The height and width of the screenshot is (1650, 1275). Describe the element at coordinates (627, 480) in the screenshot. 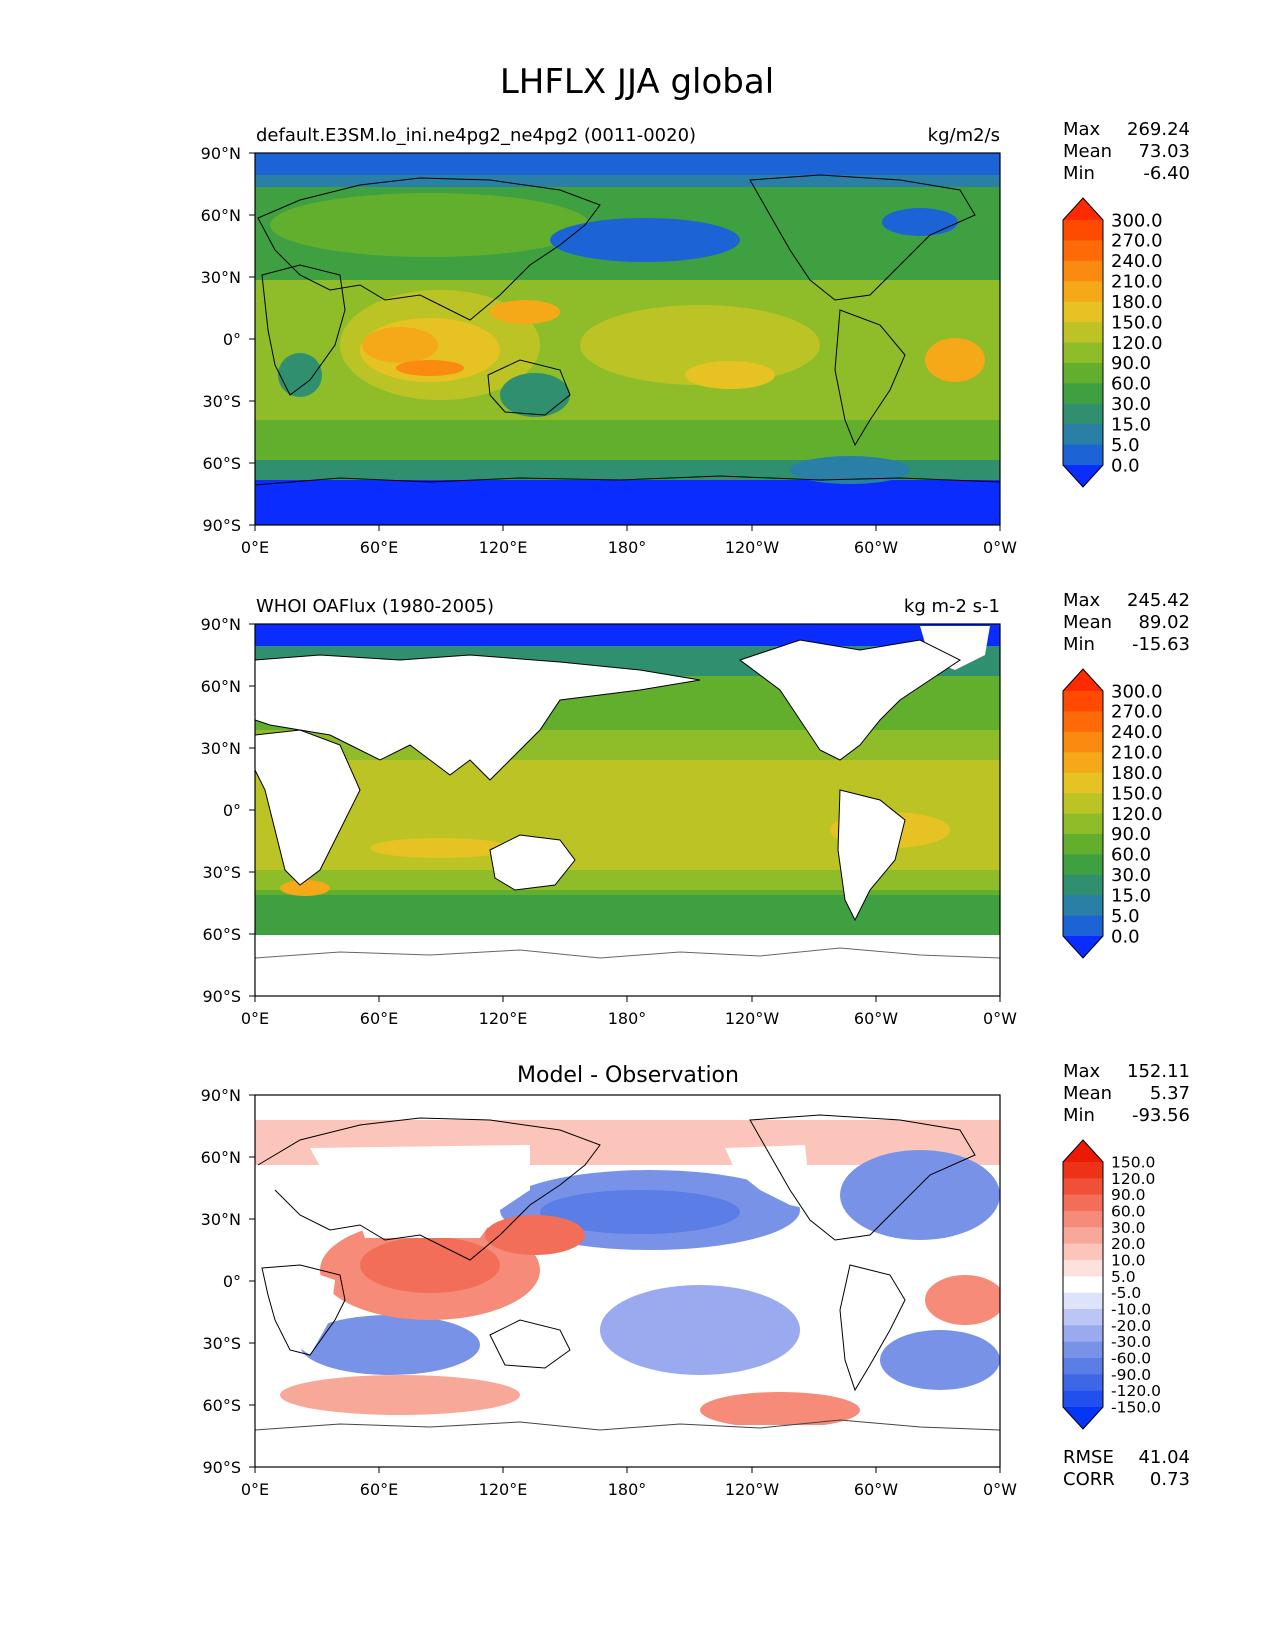

I see `coast-antarctica` at that location.